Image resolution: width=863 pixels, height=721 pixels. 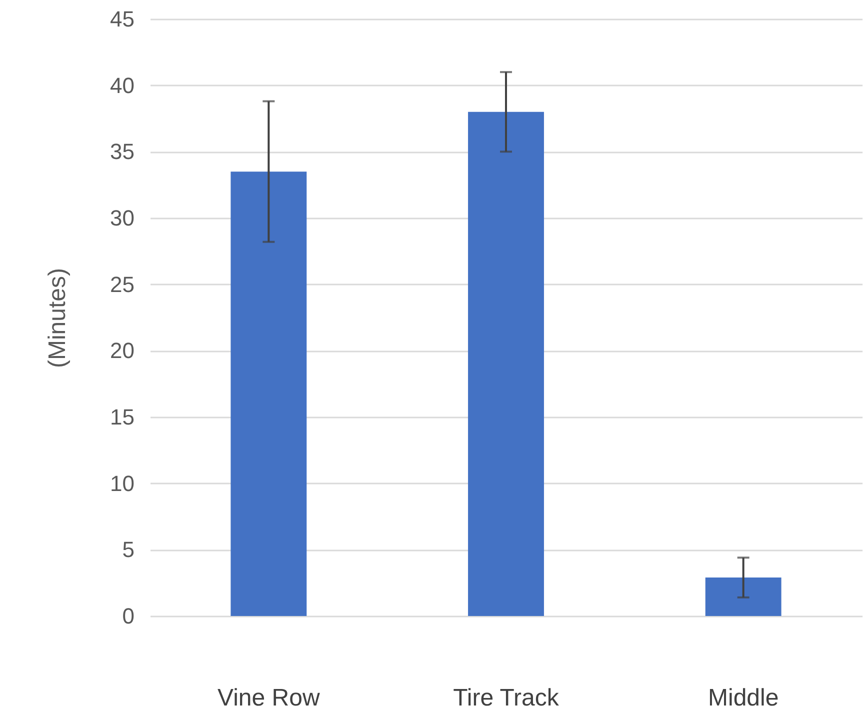 I want to click on x-tick-label: Middle, so click(x=743, y=698).